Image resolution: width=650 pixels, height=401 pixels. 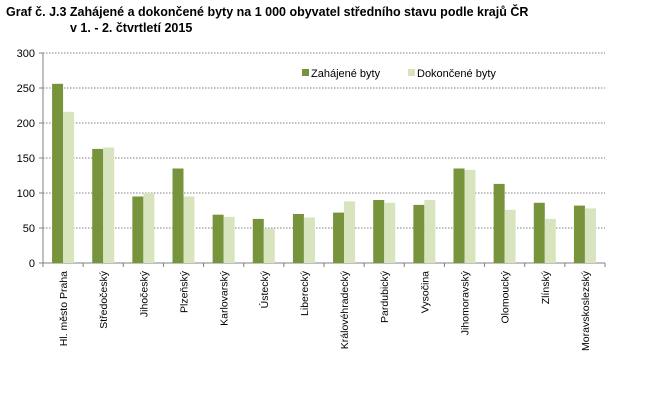 I want to click on y-tick-label: 300, so click(x=26, y=54).